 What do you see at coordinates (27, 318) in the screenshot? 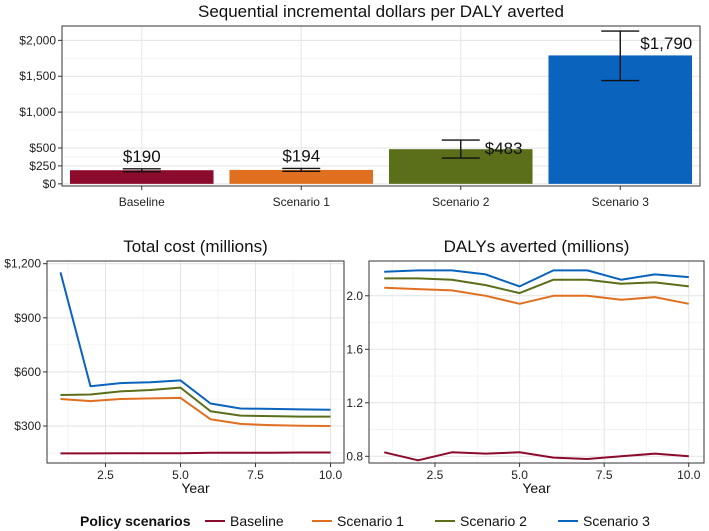
I see `cost-ytick-label: $900` at bounding box center [27, 318].